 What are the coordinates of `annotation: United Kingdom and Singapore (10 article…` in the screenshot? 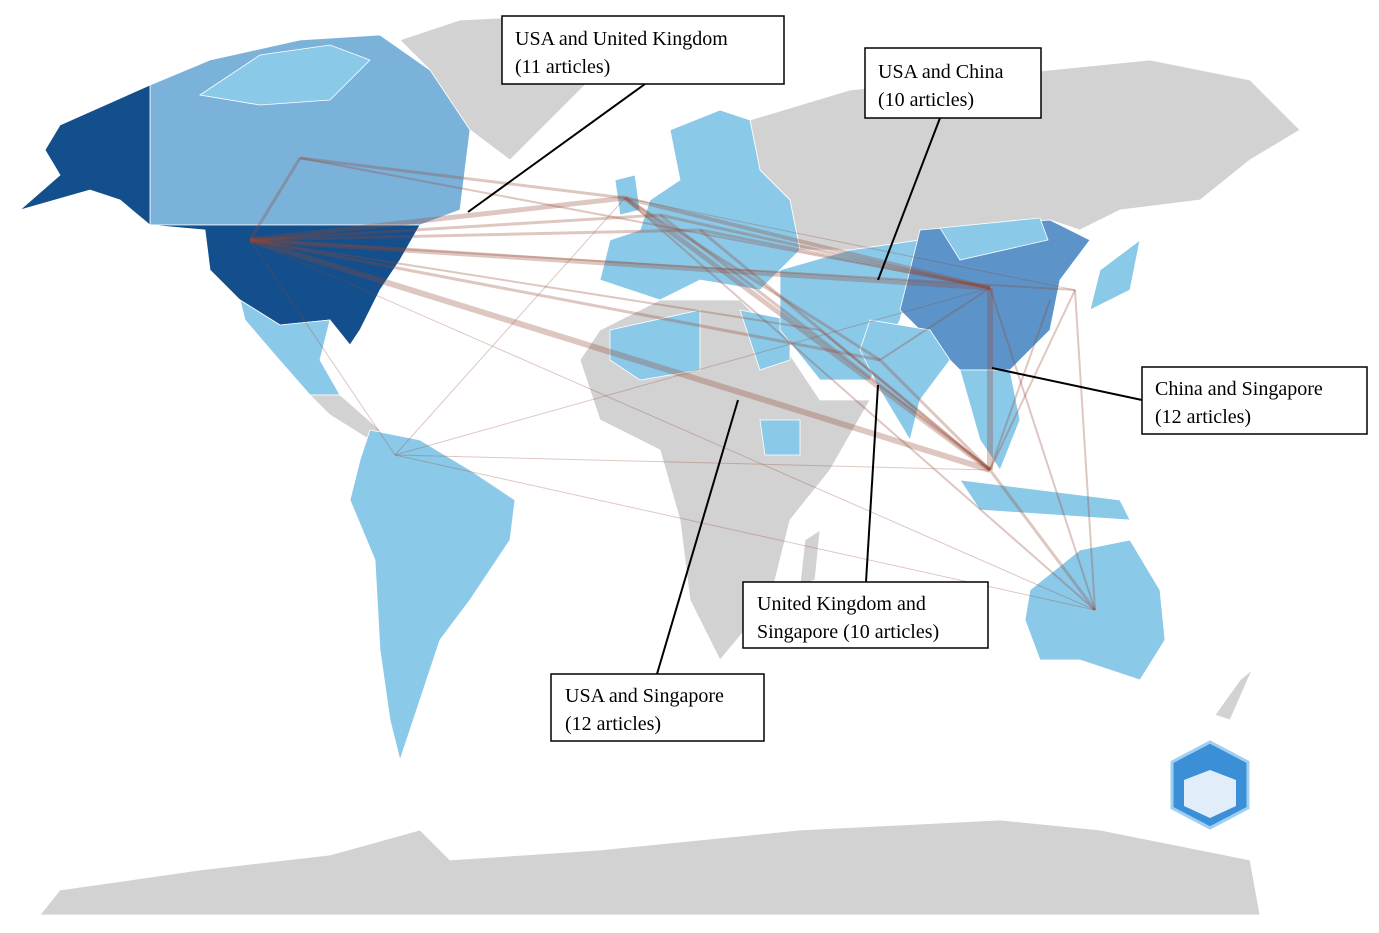 It's located at (865, 516).